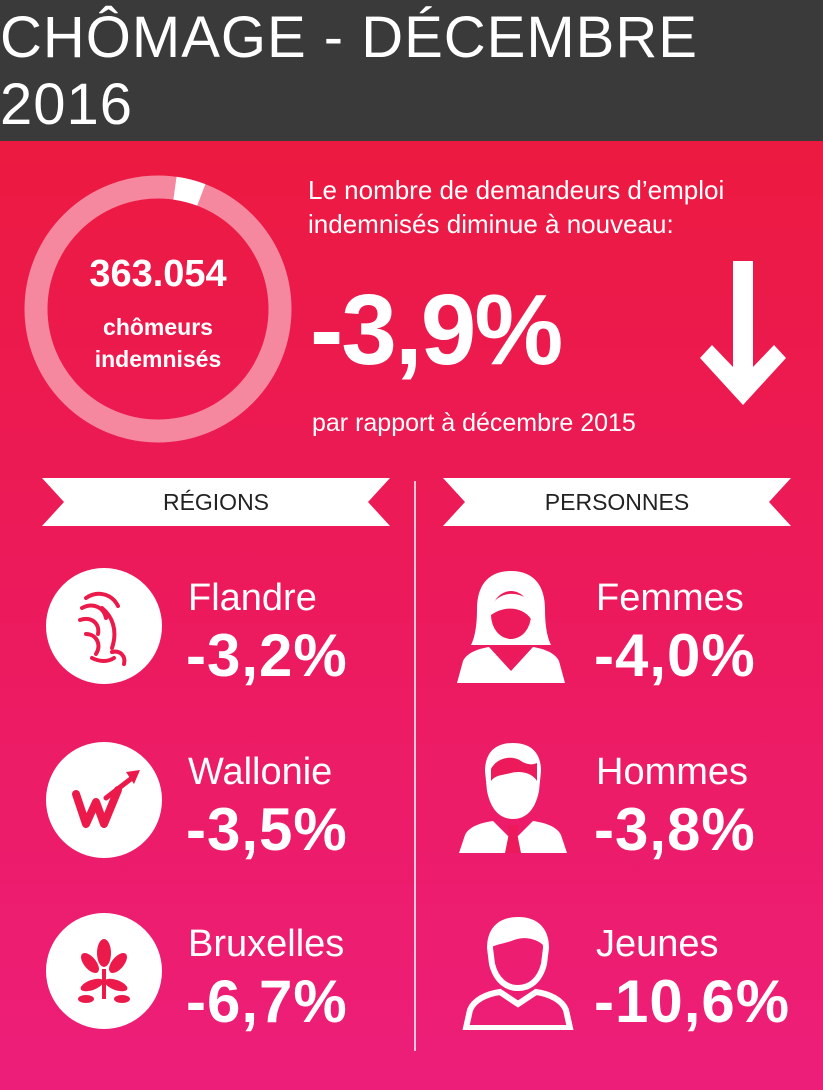 The width and height of the screenshot is (823, 1090). Describe the element at coordinates (158, 327) in the screenshot. I see `total-label-line-1: chômeurs` at that location.